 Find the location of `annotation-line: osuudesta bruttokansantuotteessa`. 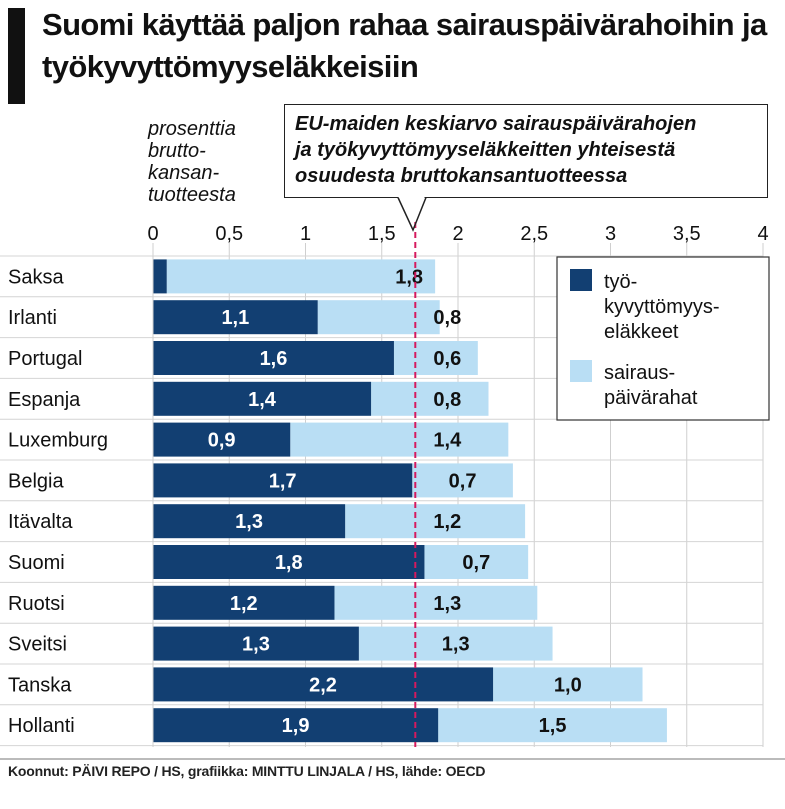

annotation-line: osuudesta bruttokansantuotteessa is located at coordinates (461, 176).